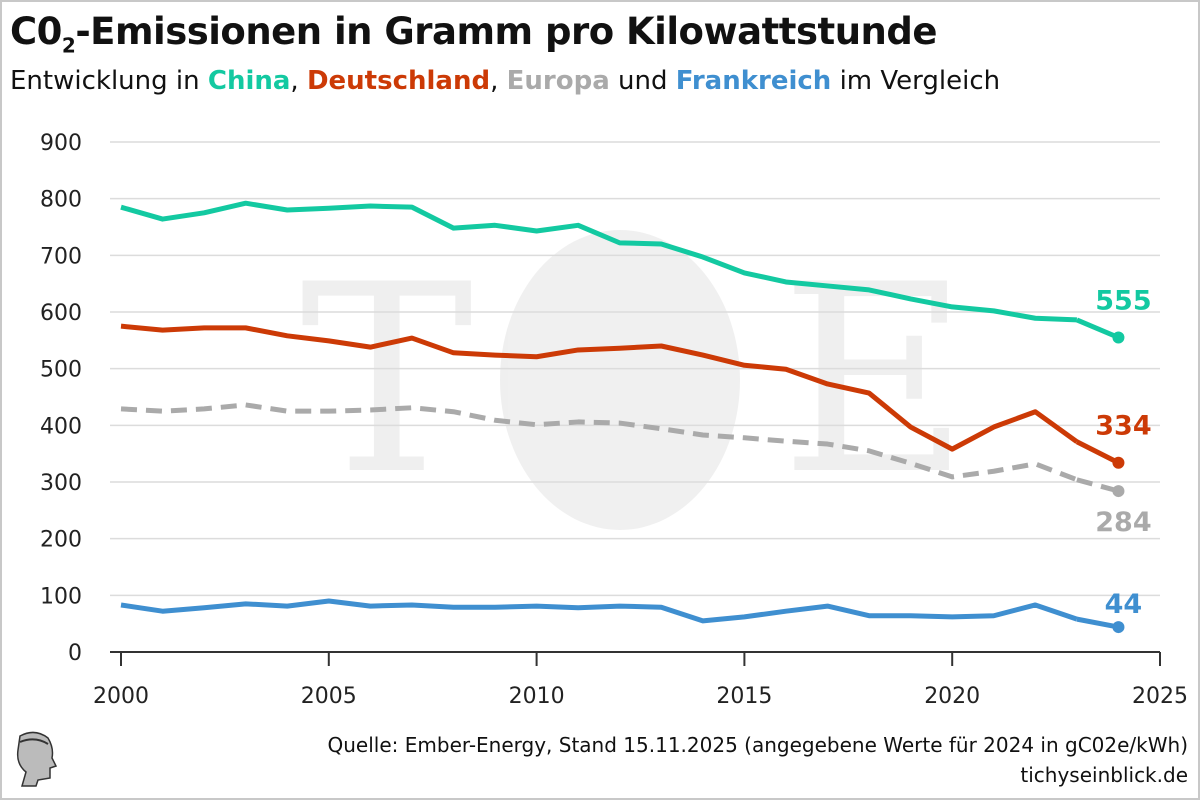 The height and width of the screenshot is (800, 1200). What do you see at coordinates (1118, 337) in the screenshot?
I see `end-point-china` at bounding box center [1118, 337].